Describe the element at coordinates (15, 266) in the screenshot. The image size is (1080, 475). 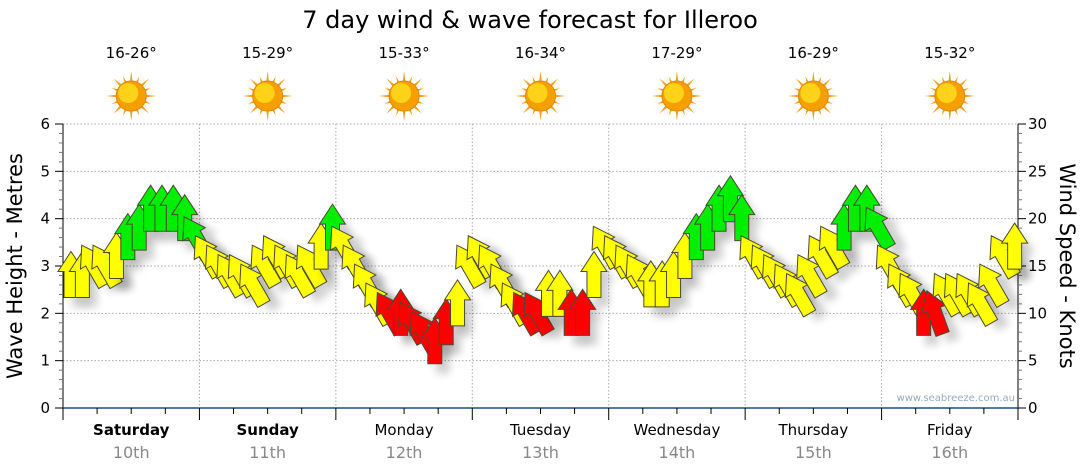
I see `left-axis-label: Wave Height - Metres` at that location.